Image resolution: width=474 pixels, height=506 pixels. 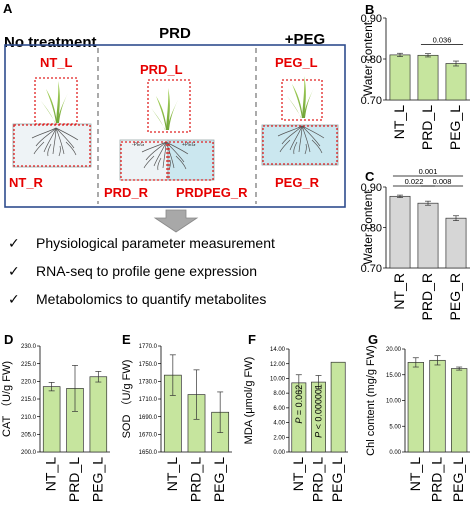 I want to click on y-tick-label: 20.00, so click(x=394, y=350).